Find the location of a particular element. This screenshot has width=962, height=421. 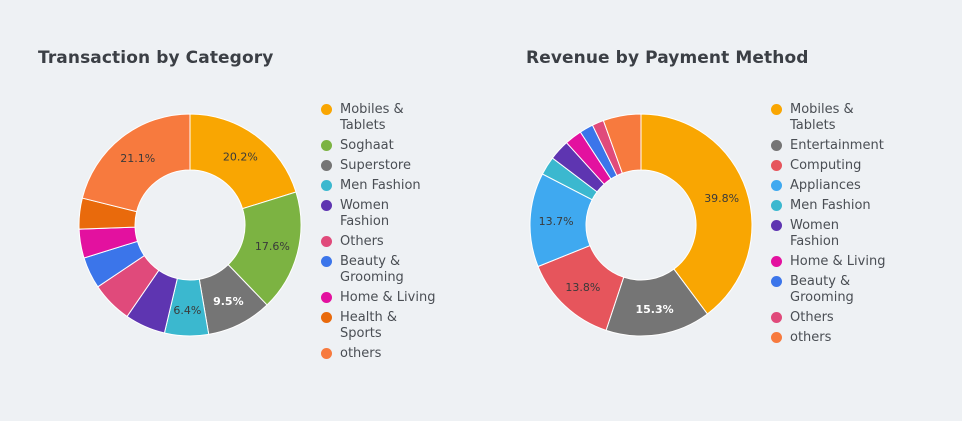

legend-label: Soghaat is located at coordinates (367, 145).